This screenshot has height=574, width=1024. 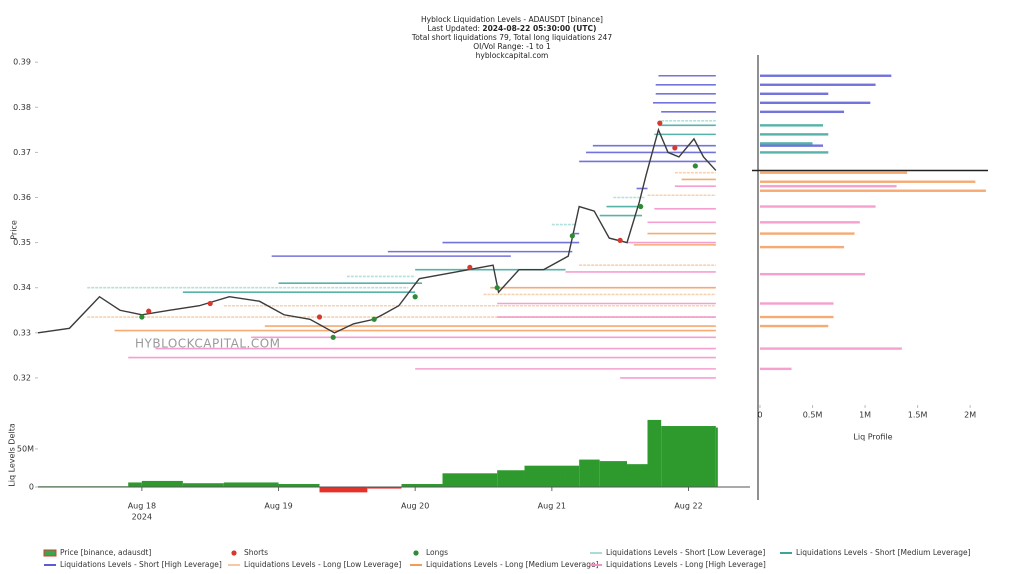 I want to click on range: OI/Vol Range: -1 to 1, so click(x=512, y=46).